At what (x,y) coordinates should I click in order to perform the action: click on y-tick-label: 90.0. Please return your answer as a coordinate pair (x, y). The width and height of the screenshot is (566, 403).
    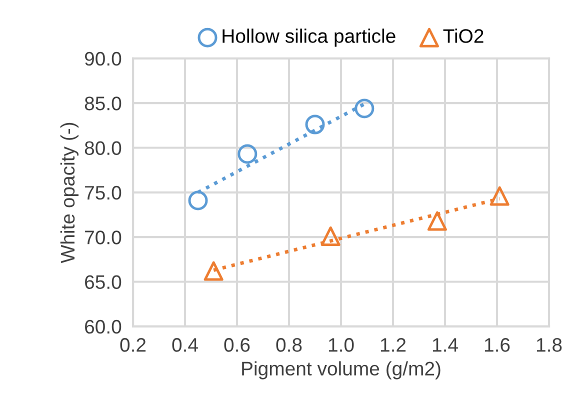
    Looking at the image, I should click on (103, 59).